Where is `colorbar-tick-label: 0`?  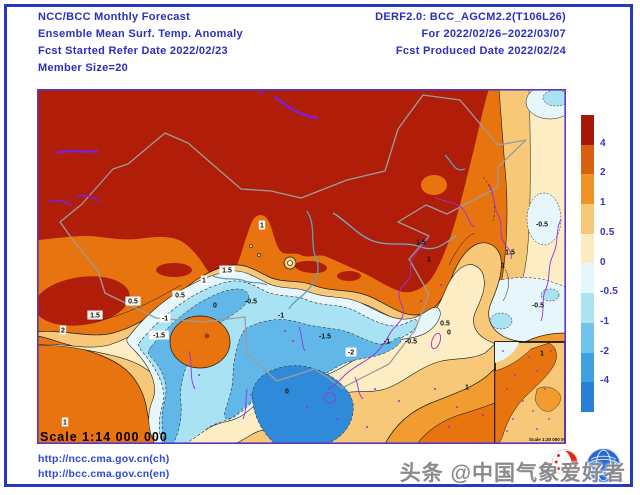
colorbar-tick-label: 0 is located at coordinates (603, 262).